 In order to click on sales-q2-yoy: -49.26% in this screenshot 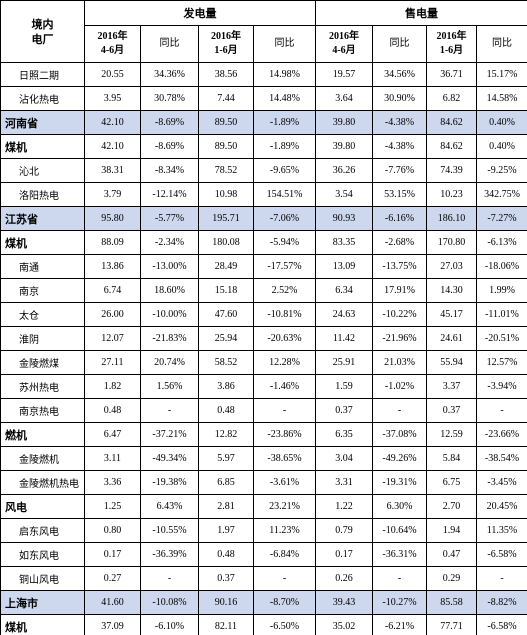, I will do `click(399, 458)`.